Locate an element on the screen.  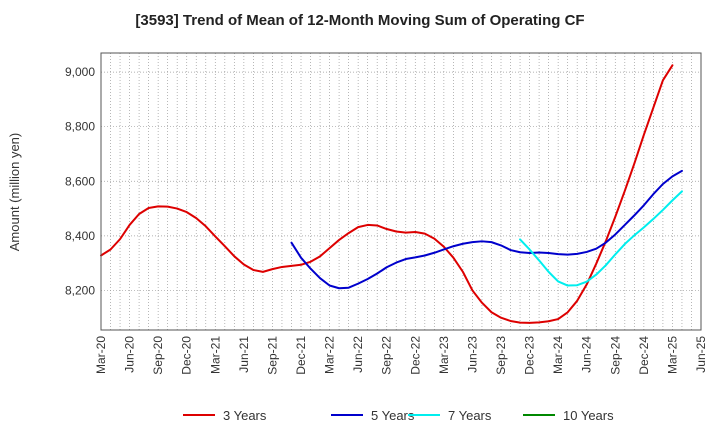
x-tick-label: Dec-24 is located at coordinates (644, 355).